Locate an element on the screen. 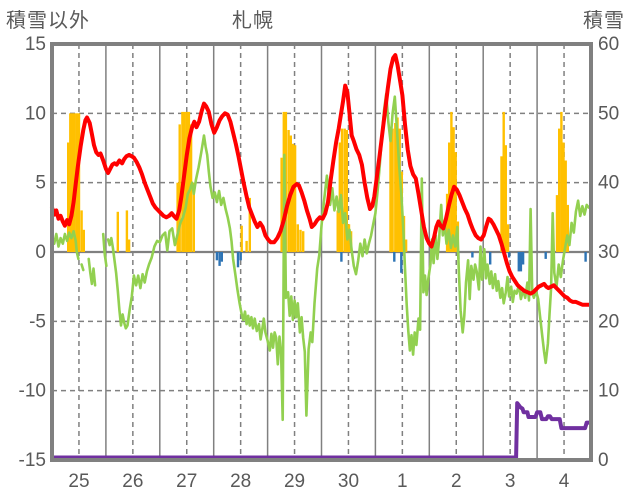 Image resolution: width=636 pixels, height=501 pixels. left-axis-title: 積雪以外 is located at coordinates (48, 21).